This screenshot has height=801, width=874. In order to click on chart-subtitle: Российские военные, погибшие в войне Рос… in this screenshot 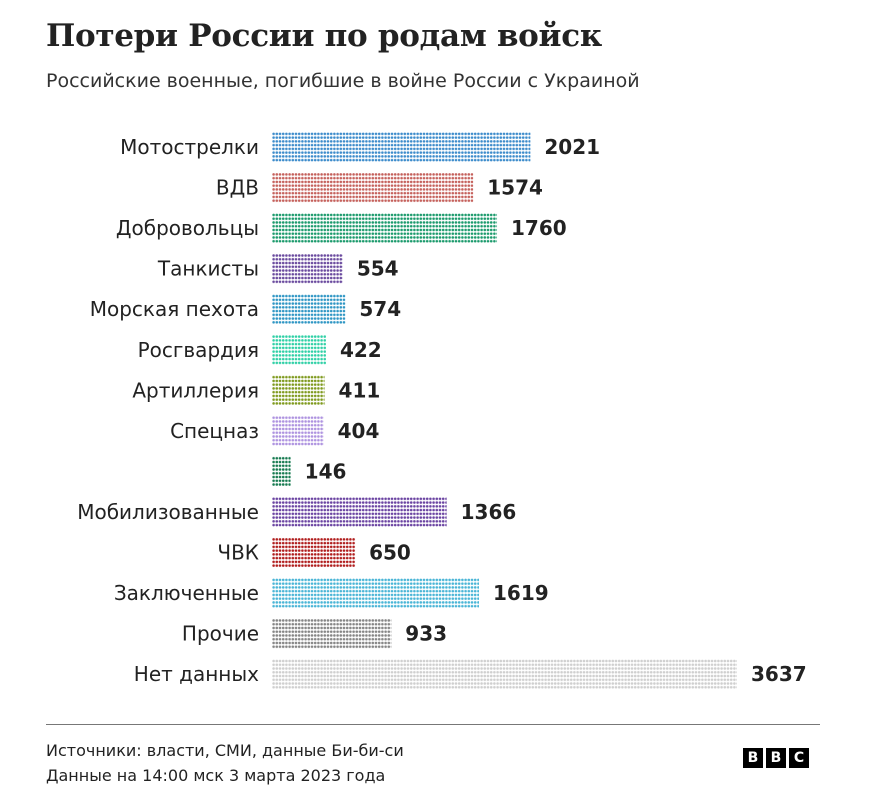, I will do `click(343, 81)`.